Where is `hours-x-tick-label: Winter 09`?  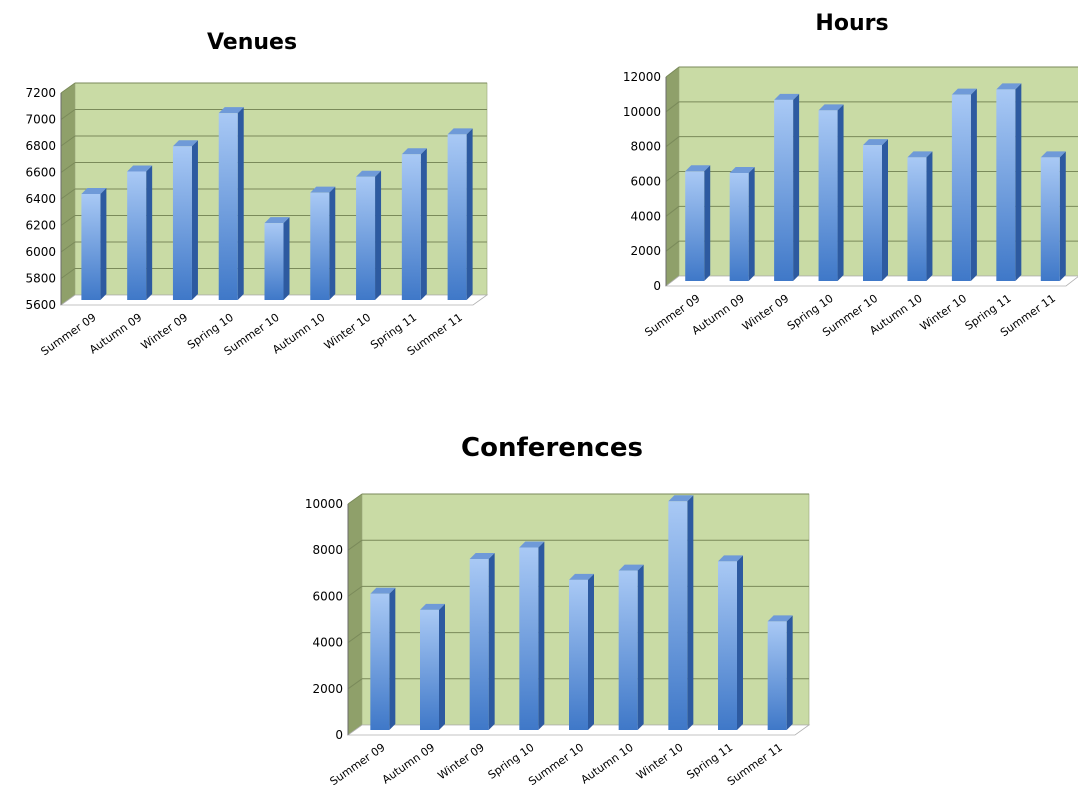
hours-x-tick-label: Winter 09 is located at coordinates (765, 312).